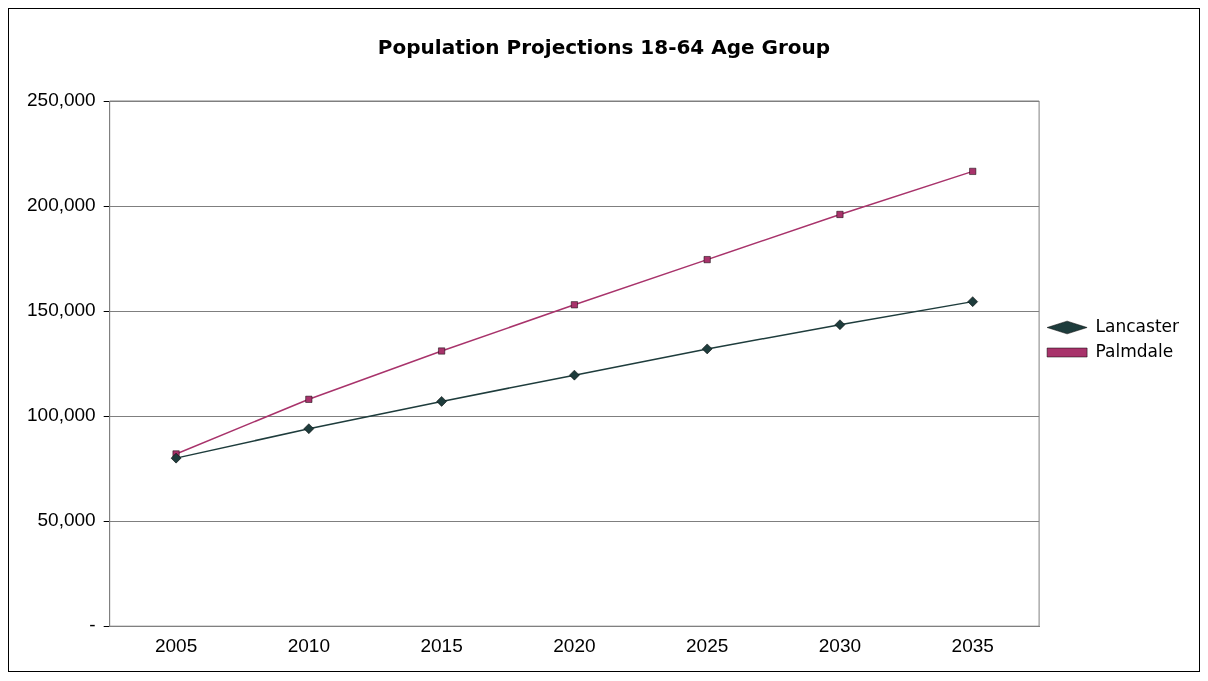 The height and width of the screenshot is (681, 1208). I want to click on x-tick-label: 2005, so click(176, 645).